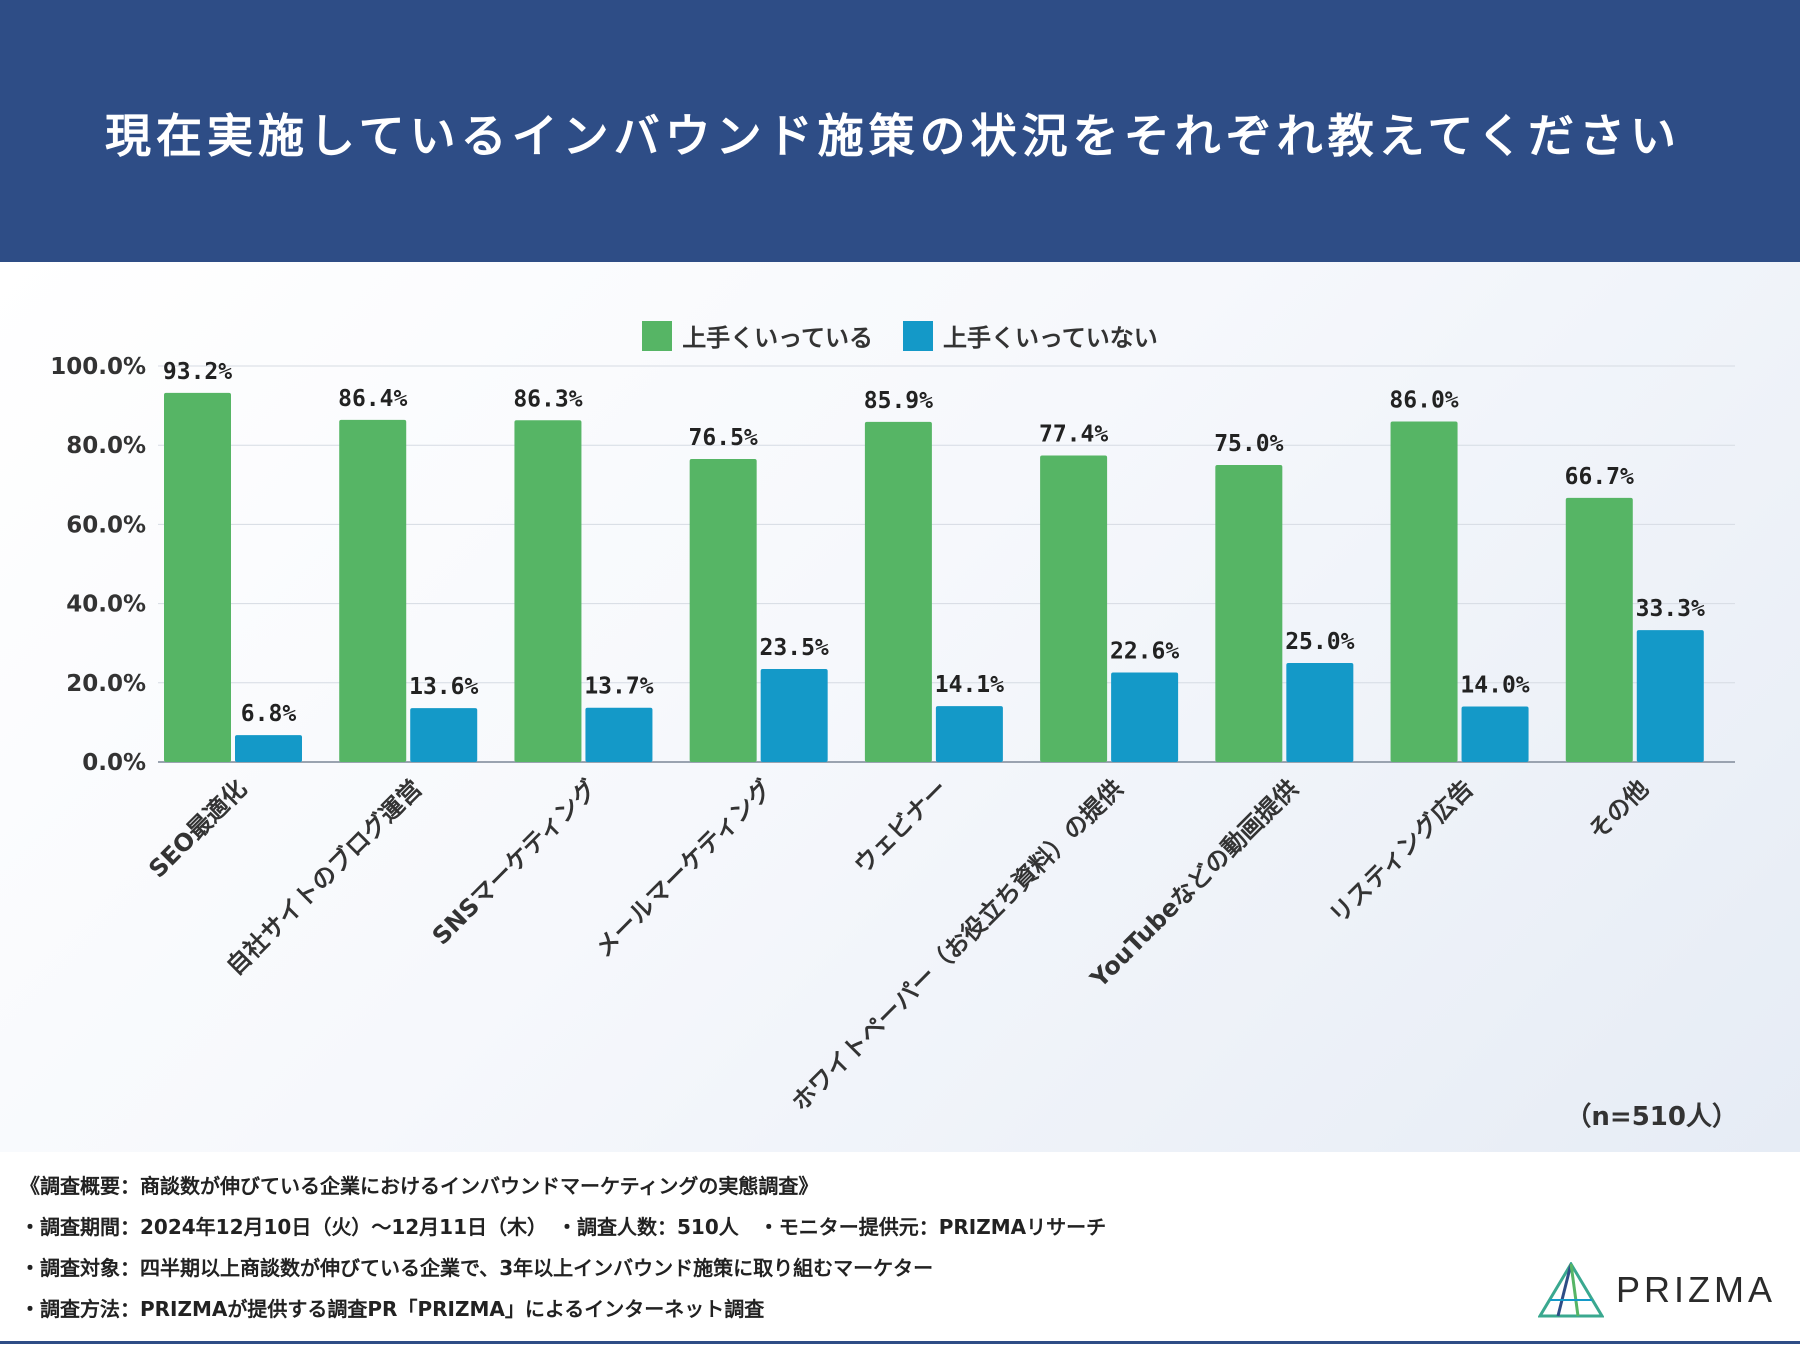  Describe the element at coordinates (918, 335) in the screenshot. I see `legend-swatch-failure` at that location.